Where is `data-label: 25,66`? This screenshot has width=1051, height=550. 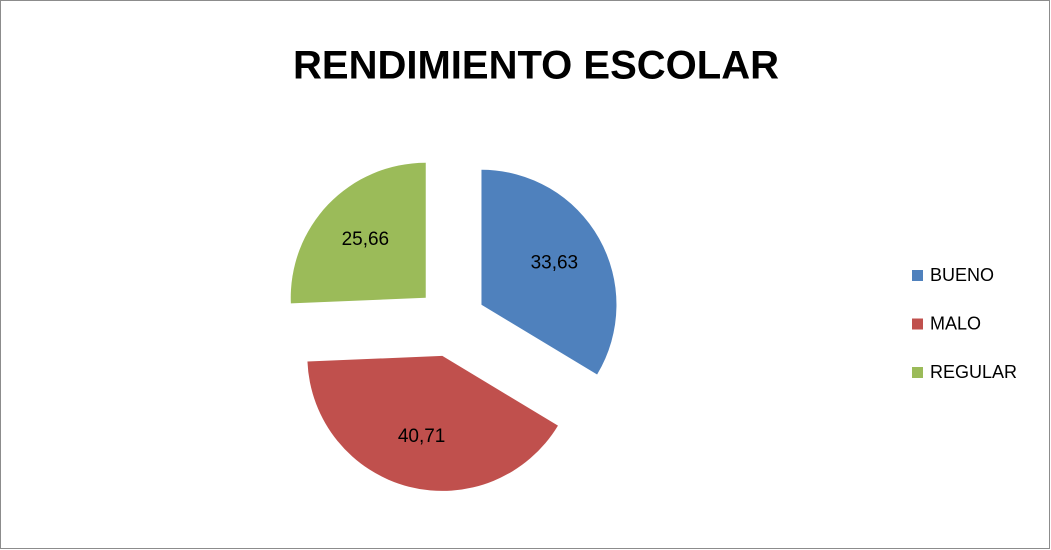 data-label: 25,66 is located at coordinates (366, 239).